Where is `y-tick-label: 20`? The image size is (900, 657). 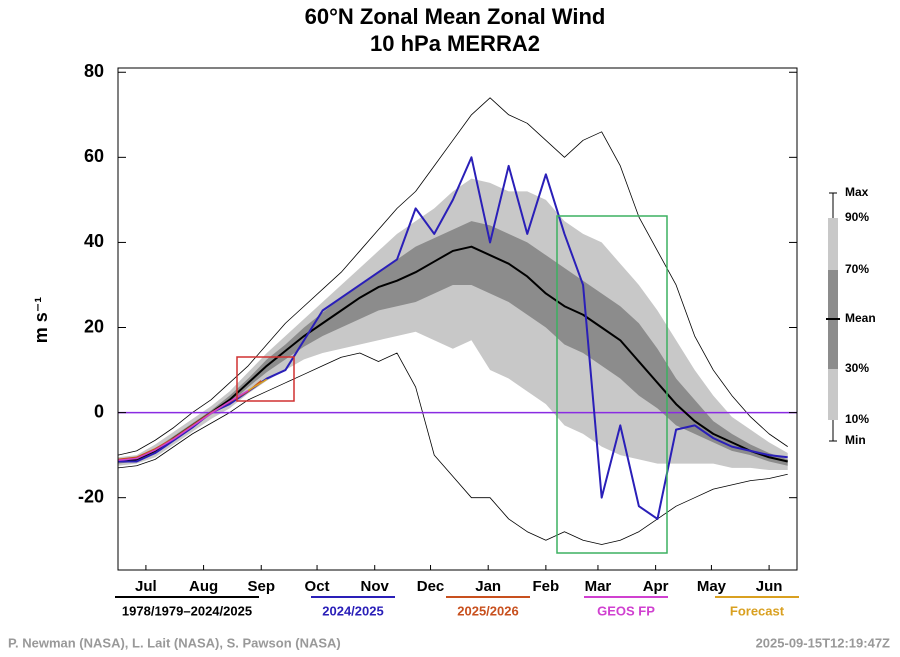
y-tick-label: 20 is located at coordinates (94, 326).